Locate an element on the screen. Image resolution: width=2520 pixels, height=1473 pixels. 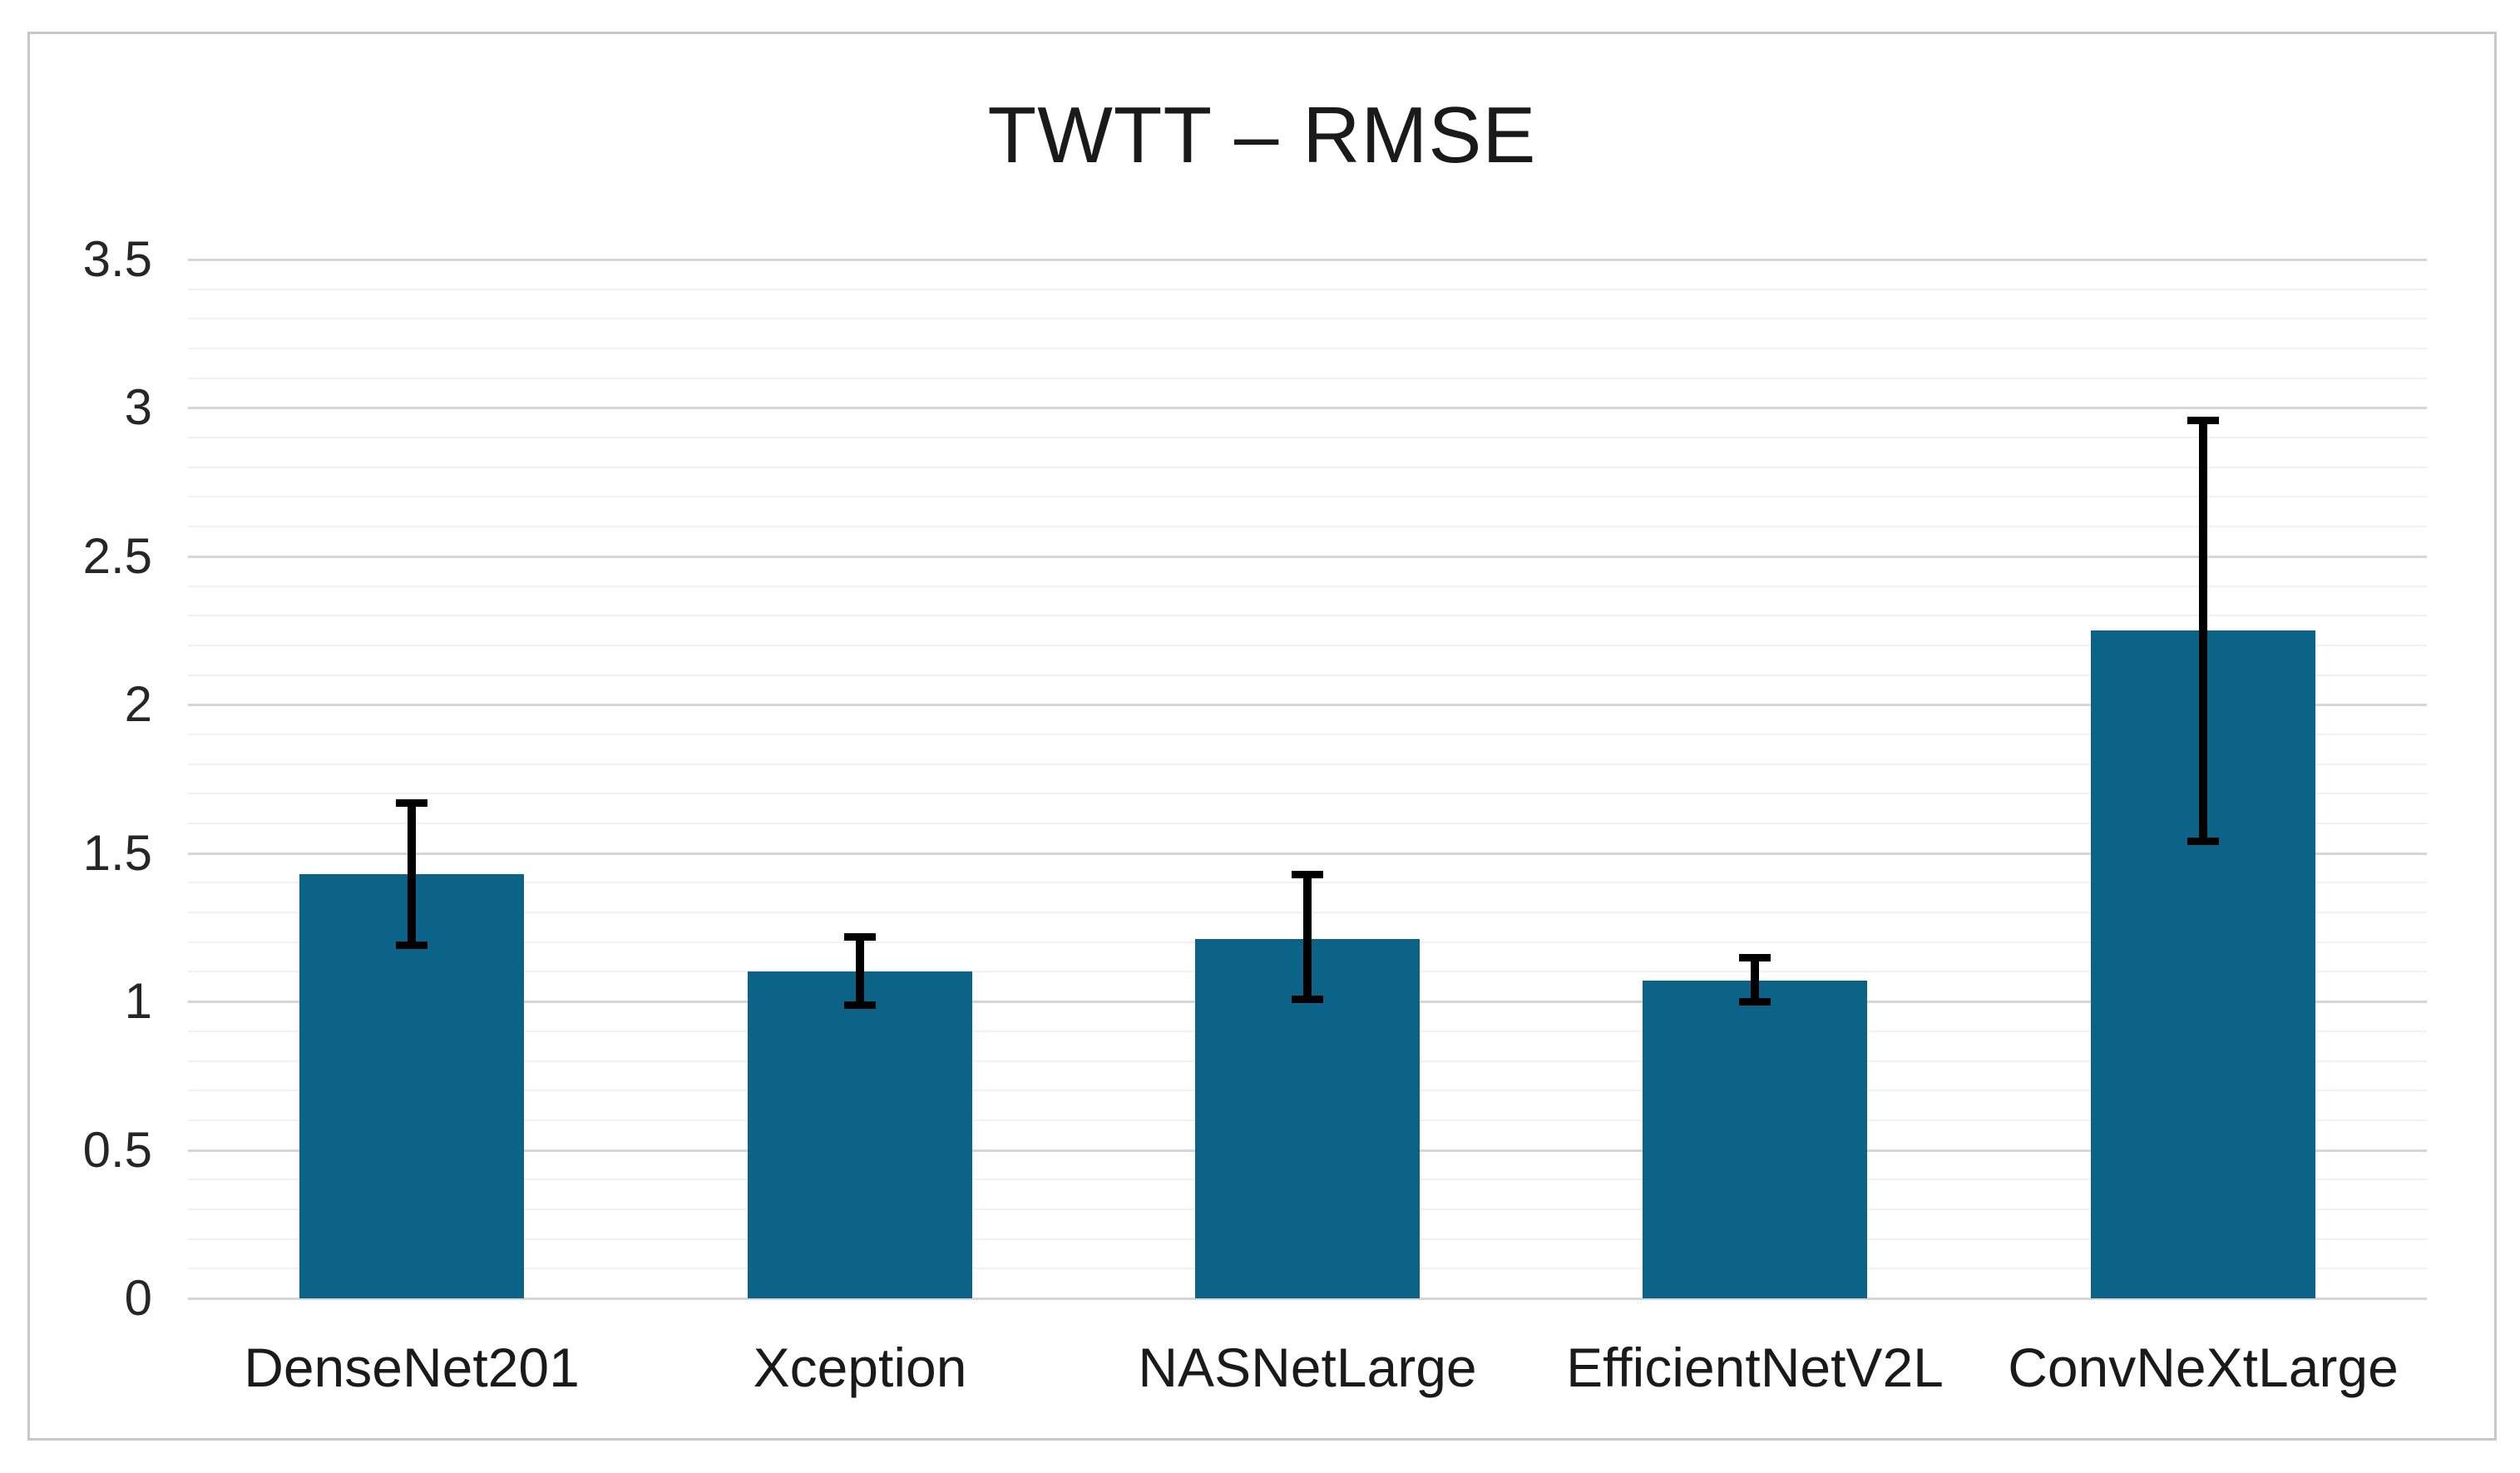
y-tick-label: 3 is located at coordinates (138, 407).